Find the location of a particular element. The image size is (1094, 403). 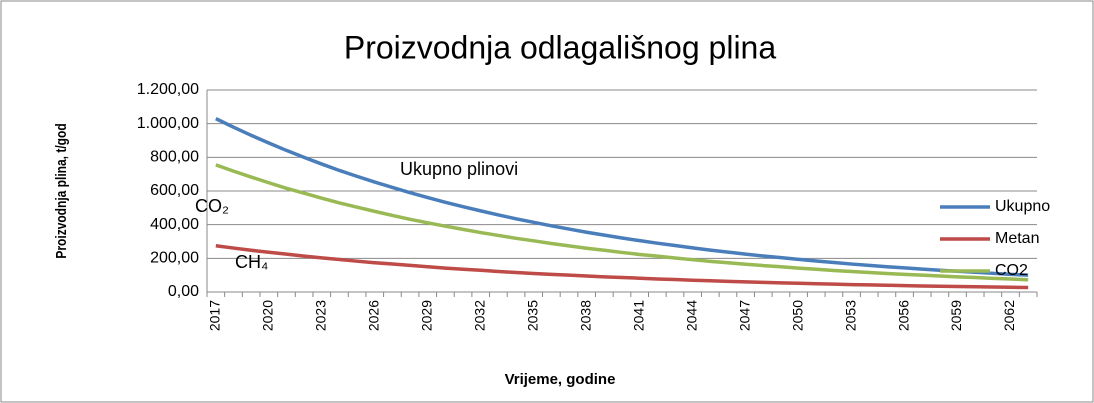

x-tick-label: 2035 is located at coordinates (532, 315).